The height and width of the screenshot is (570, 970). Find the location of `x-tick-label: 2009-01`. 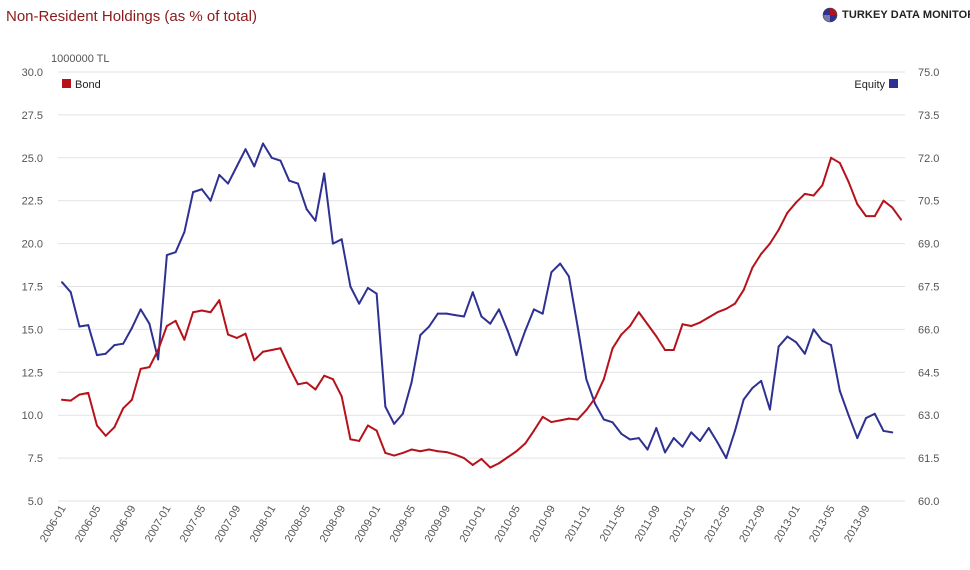

x-tick-label: 2009-01 is located at coordinates (368, 524).